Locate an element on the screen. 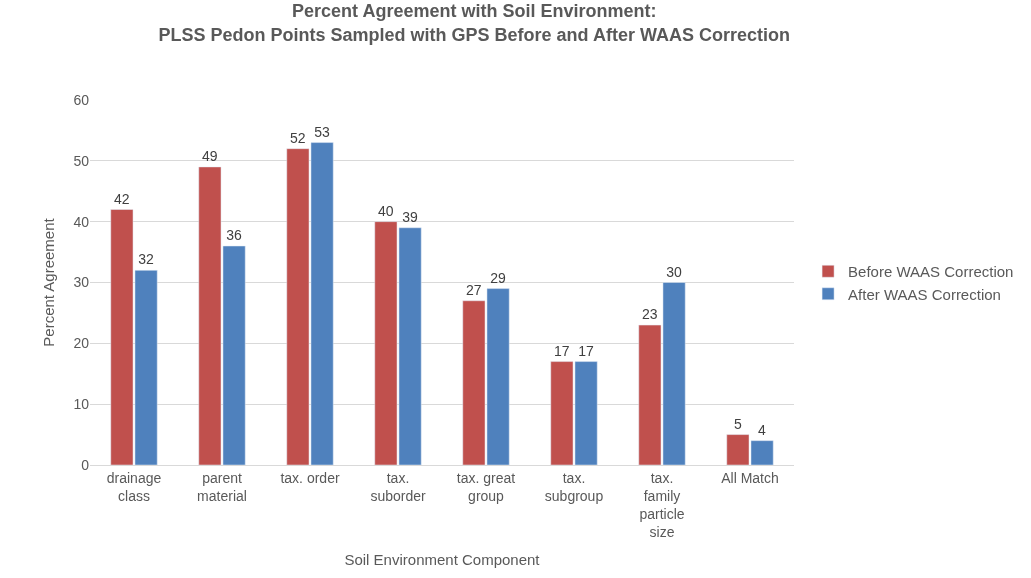 The height and width of the screenshot is (578, 1031). x-tick-label: All Match is located at coordinates (750, 477).